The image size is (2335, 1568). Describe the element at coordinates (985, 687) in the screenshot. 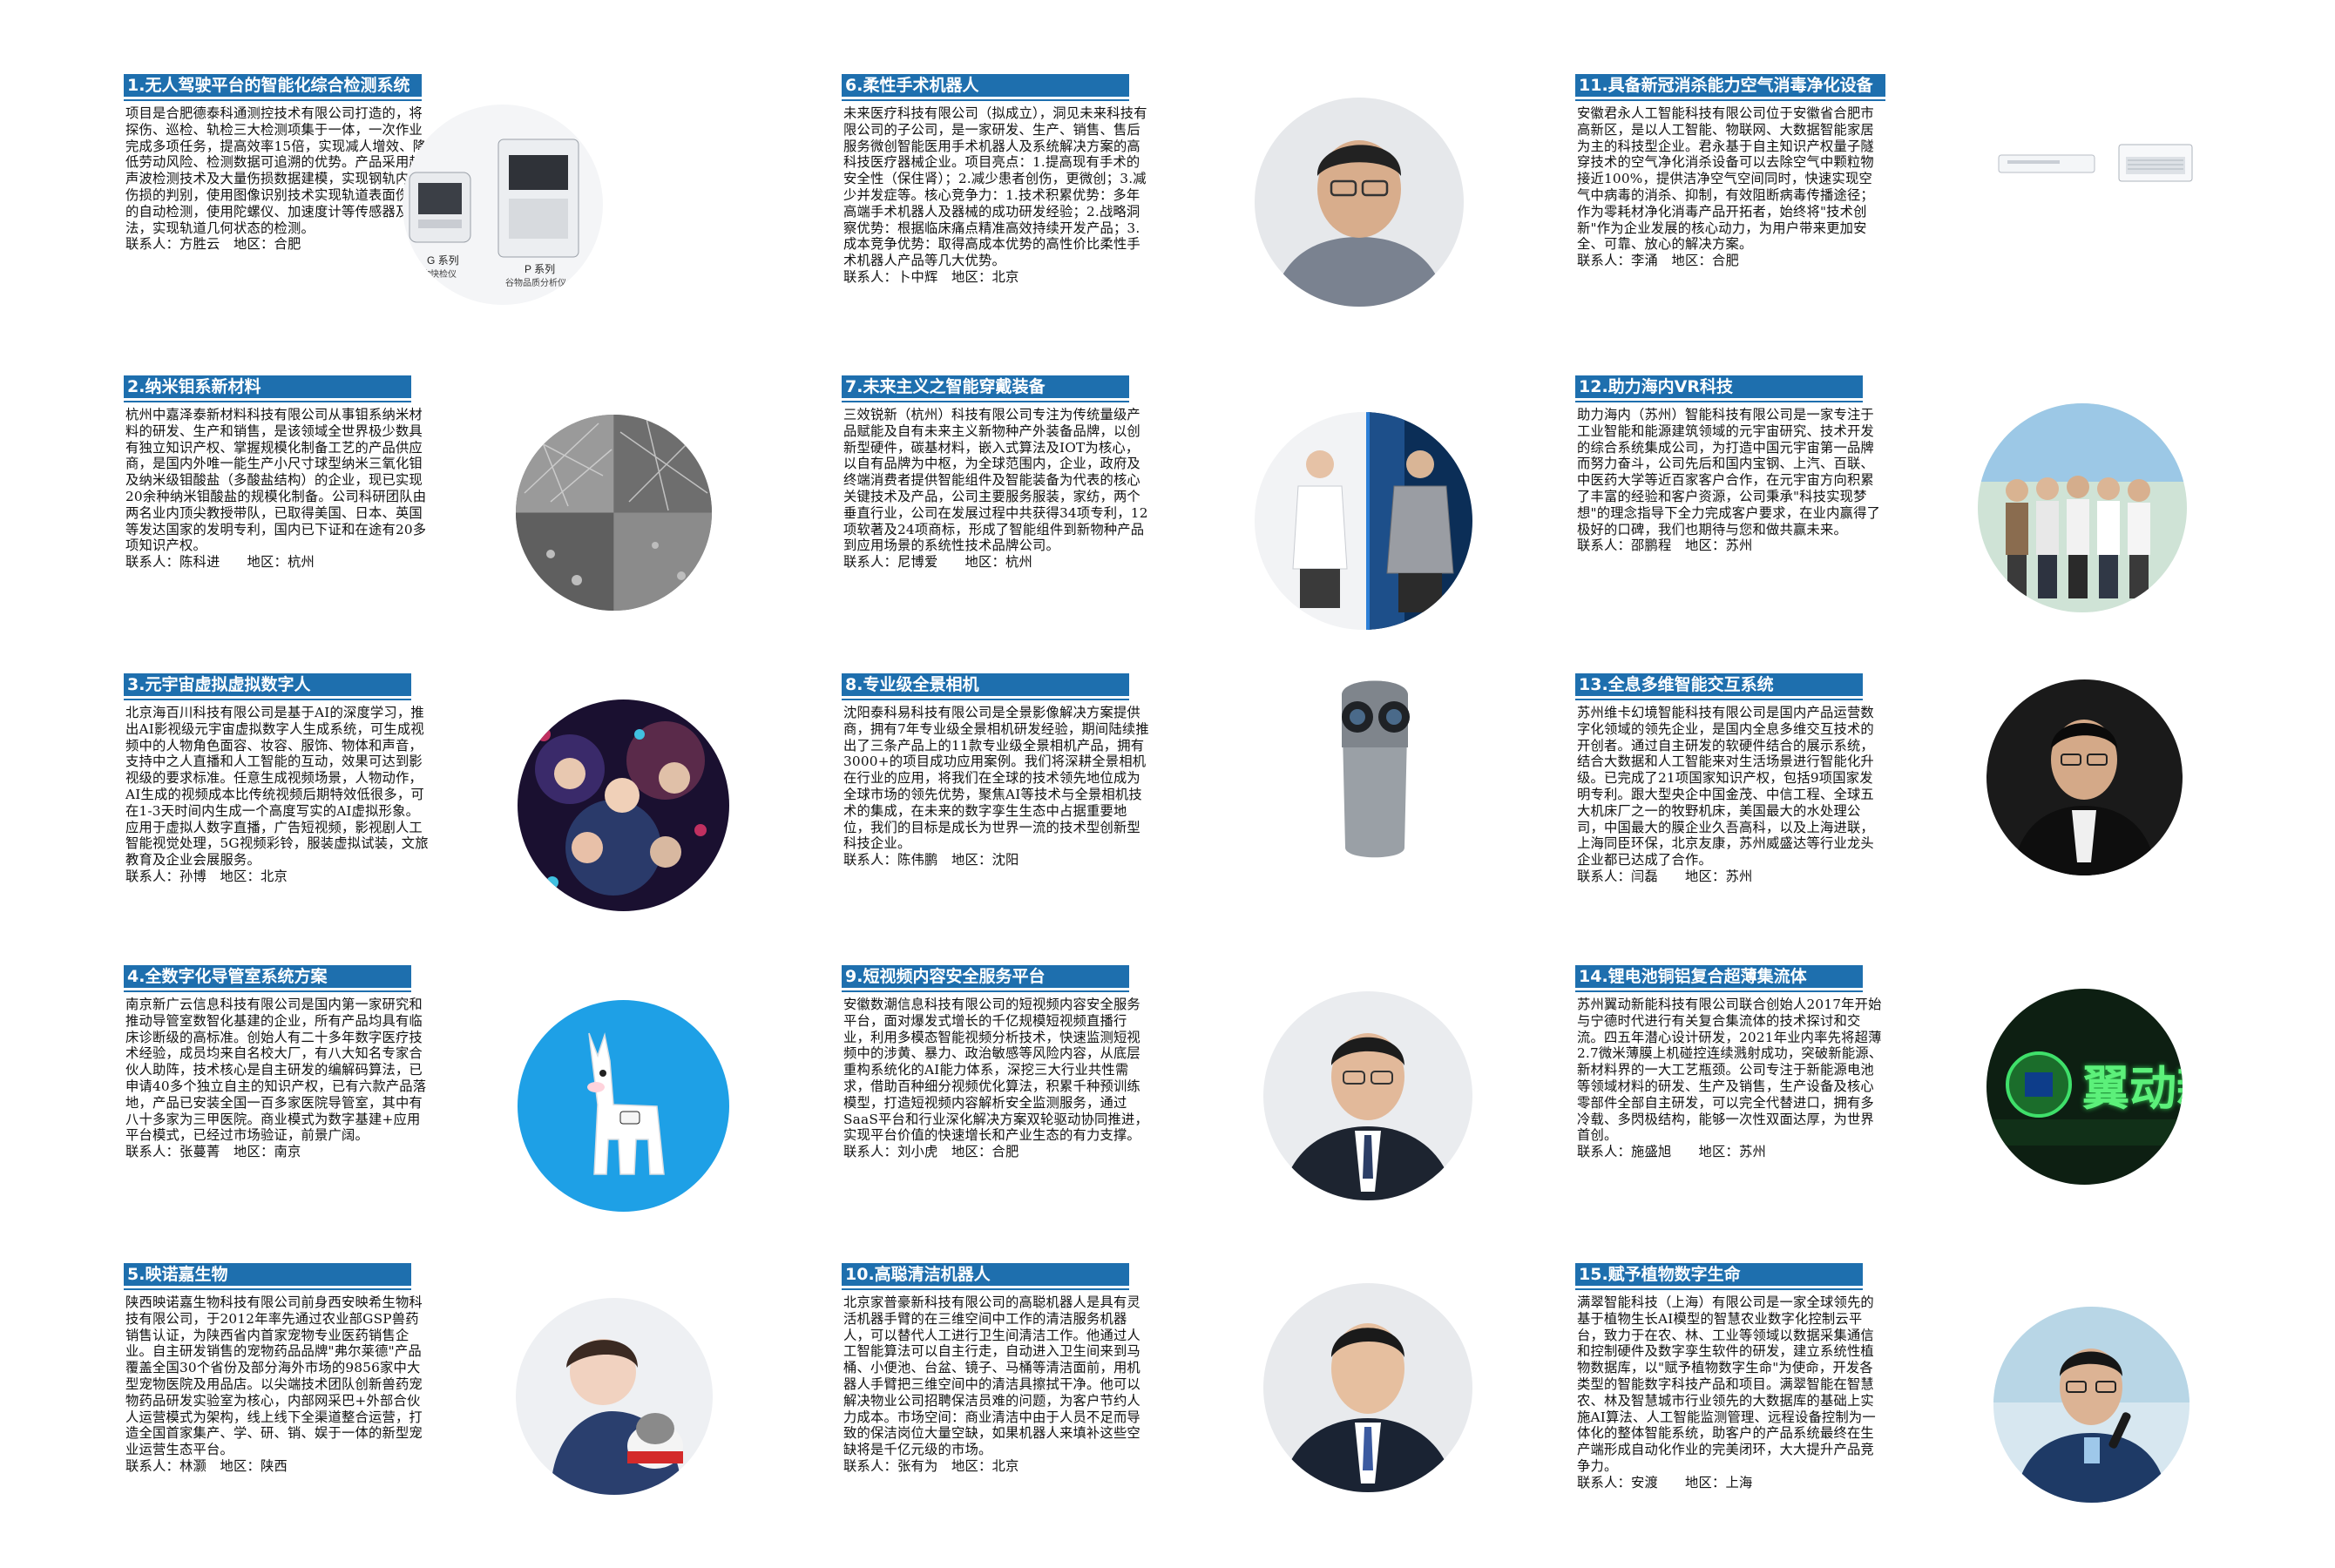

I see `card-title: 8.专业级全景相机` at that location.